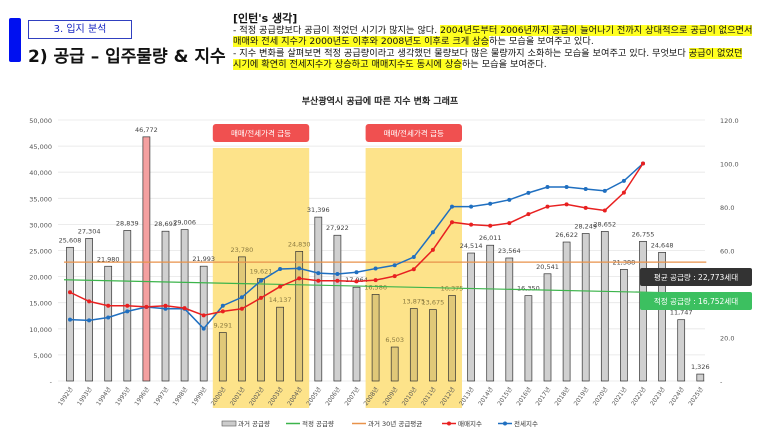 The image size is (760, 438). I want to click on supply-data-label: 14,137, so click(280, 300).